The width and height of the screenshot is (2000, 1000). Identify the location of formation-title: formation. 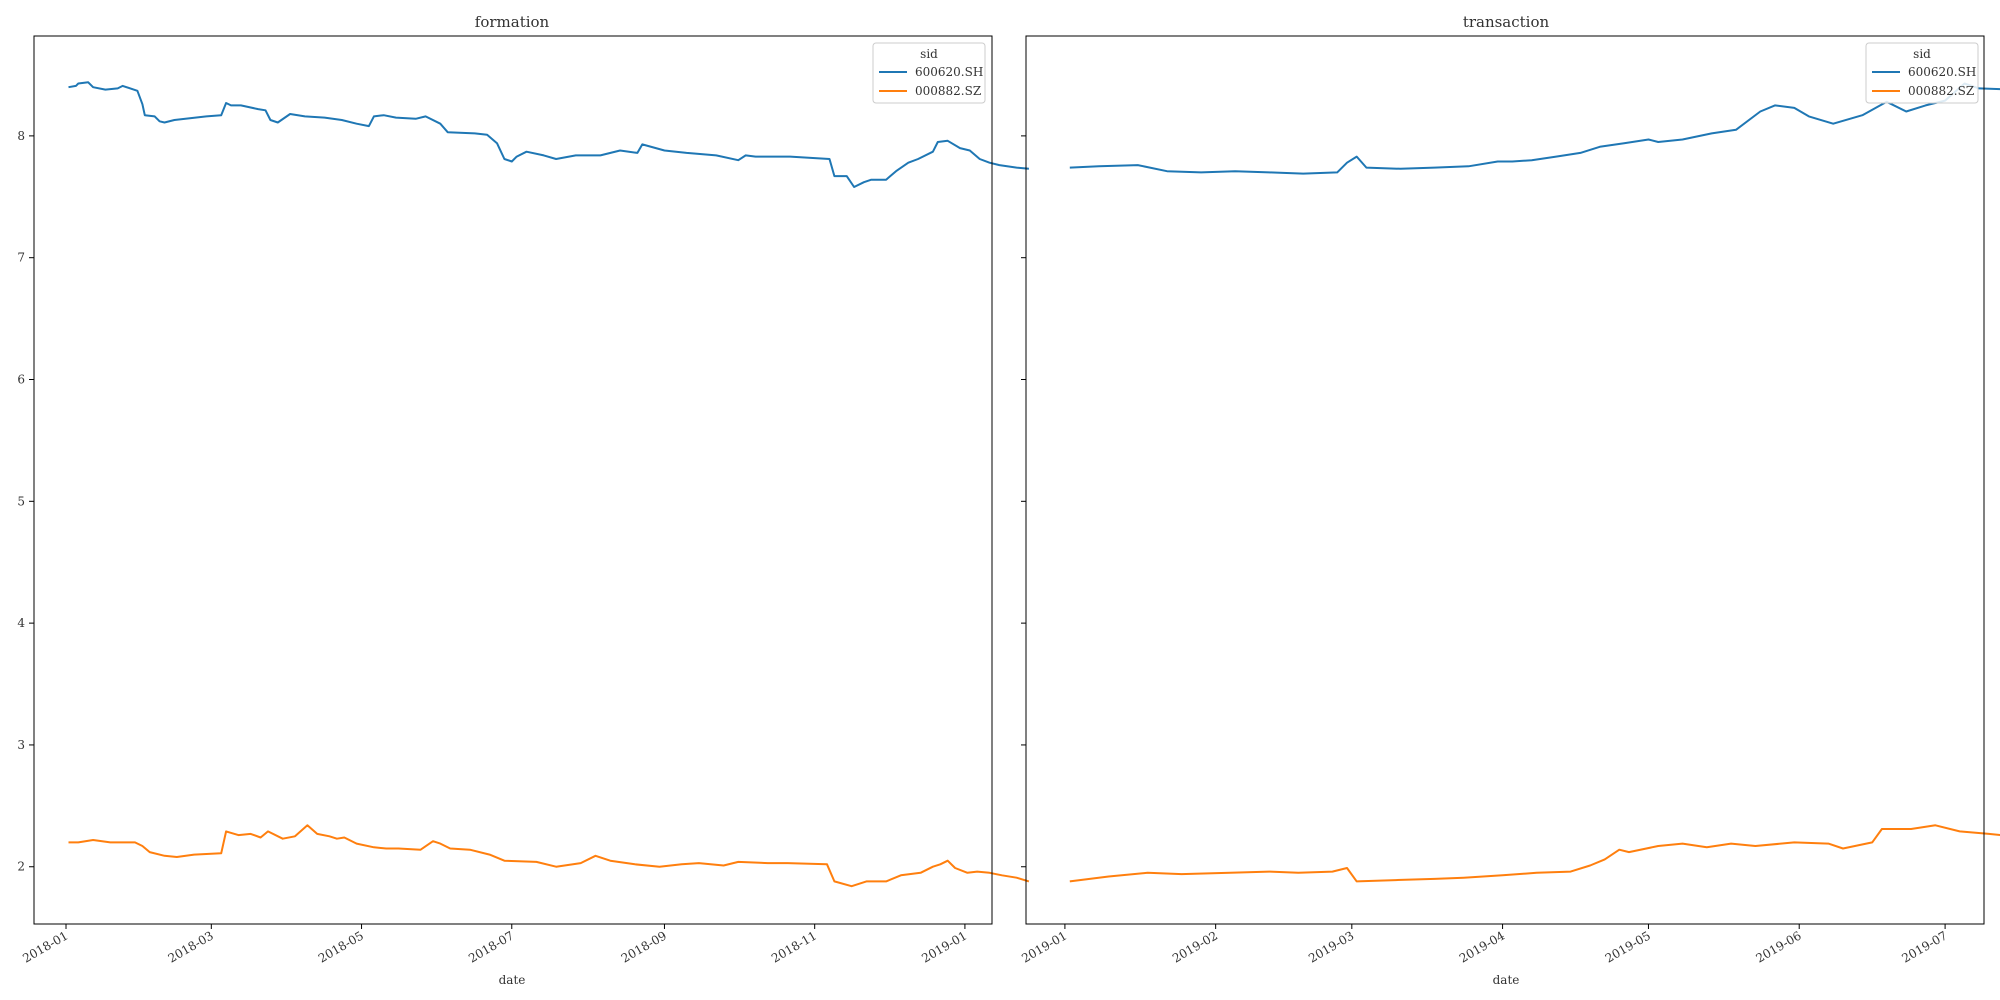
(512, 22).